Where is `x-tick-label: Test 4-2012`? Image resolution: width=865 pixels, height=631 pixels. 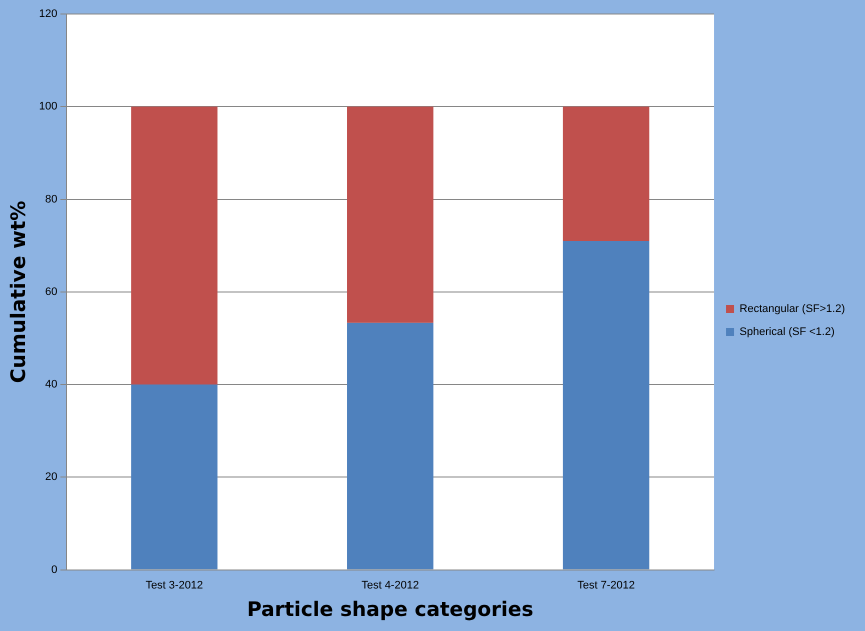 x-tick-label: Test 4-2012 is located at coordinates (390, 585).